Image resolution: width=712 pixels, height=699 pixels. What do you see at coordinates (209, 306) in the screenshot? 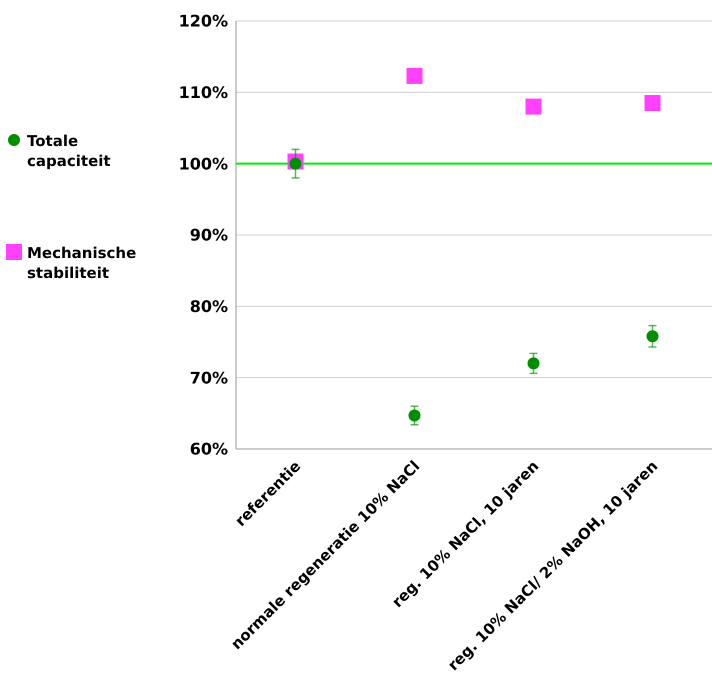
I see `y-tick-label: 80%` at bounding box center [209, 306].